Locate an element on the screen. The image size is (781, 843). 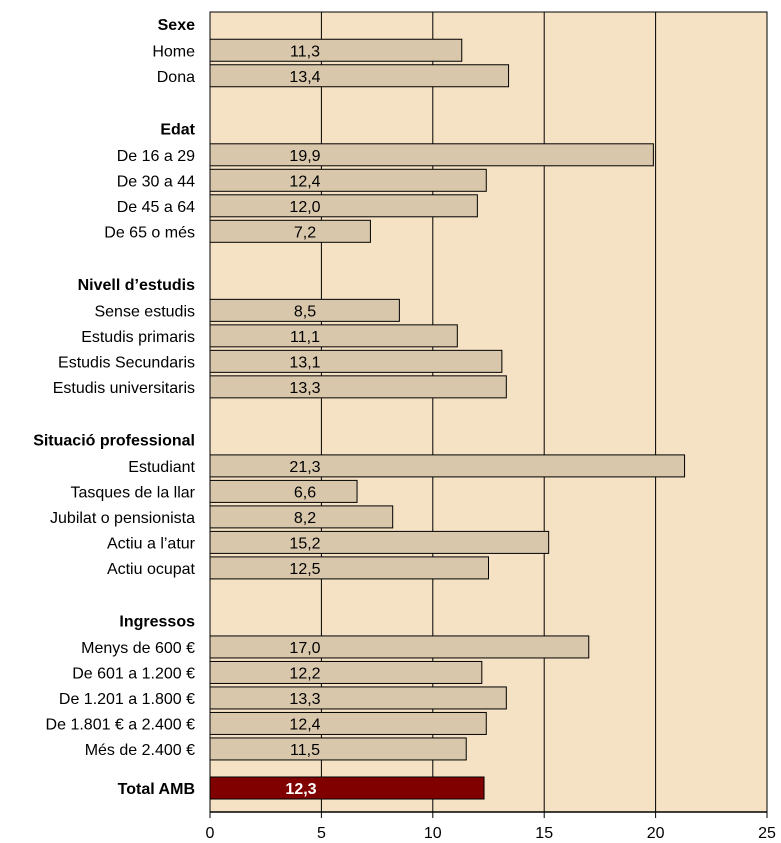
group-title: Edat is located at coordinates (177, 129).